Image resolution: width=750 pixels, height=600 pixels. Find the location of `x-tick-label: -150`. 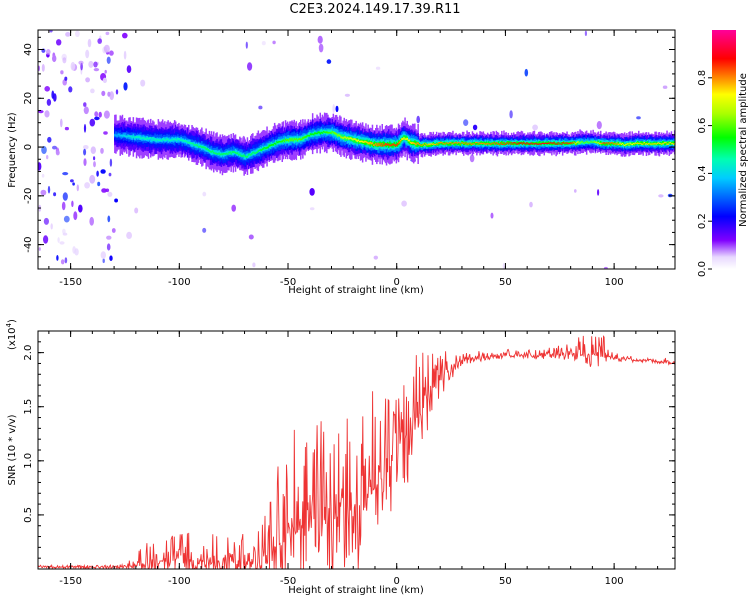

x-tick-label: -150 is located at coordinates (70, 581).